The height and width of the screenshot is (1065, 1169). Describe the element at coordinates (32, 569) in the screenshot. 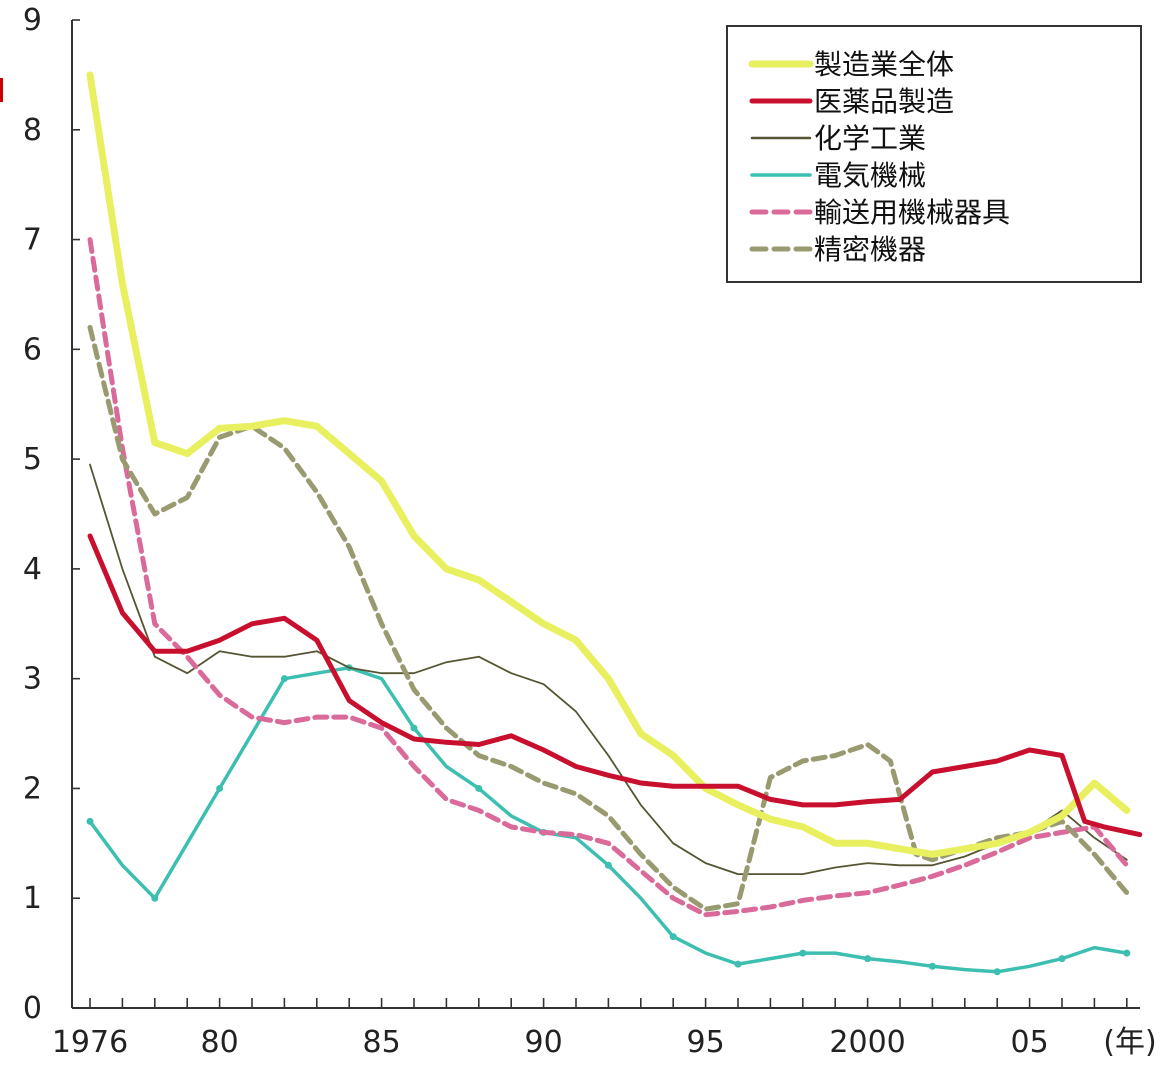

I see `y-tick-label: 4` at that location.